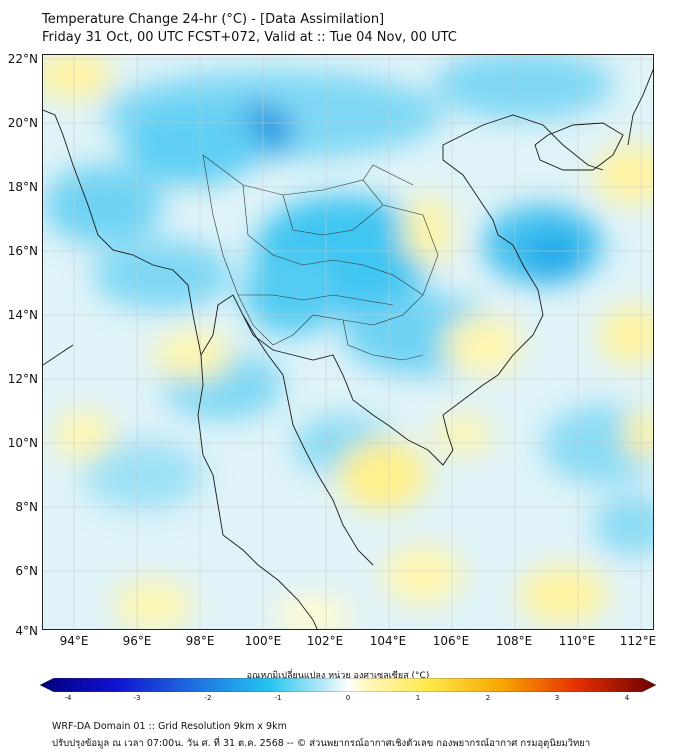  What do you see at coordinates (26, 571) in the screenshot?
I see `lat-label: 6°N` at bounding box center [26, 571].